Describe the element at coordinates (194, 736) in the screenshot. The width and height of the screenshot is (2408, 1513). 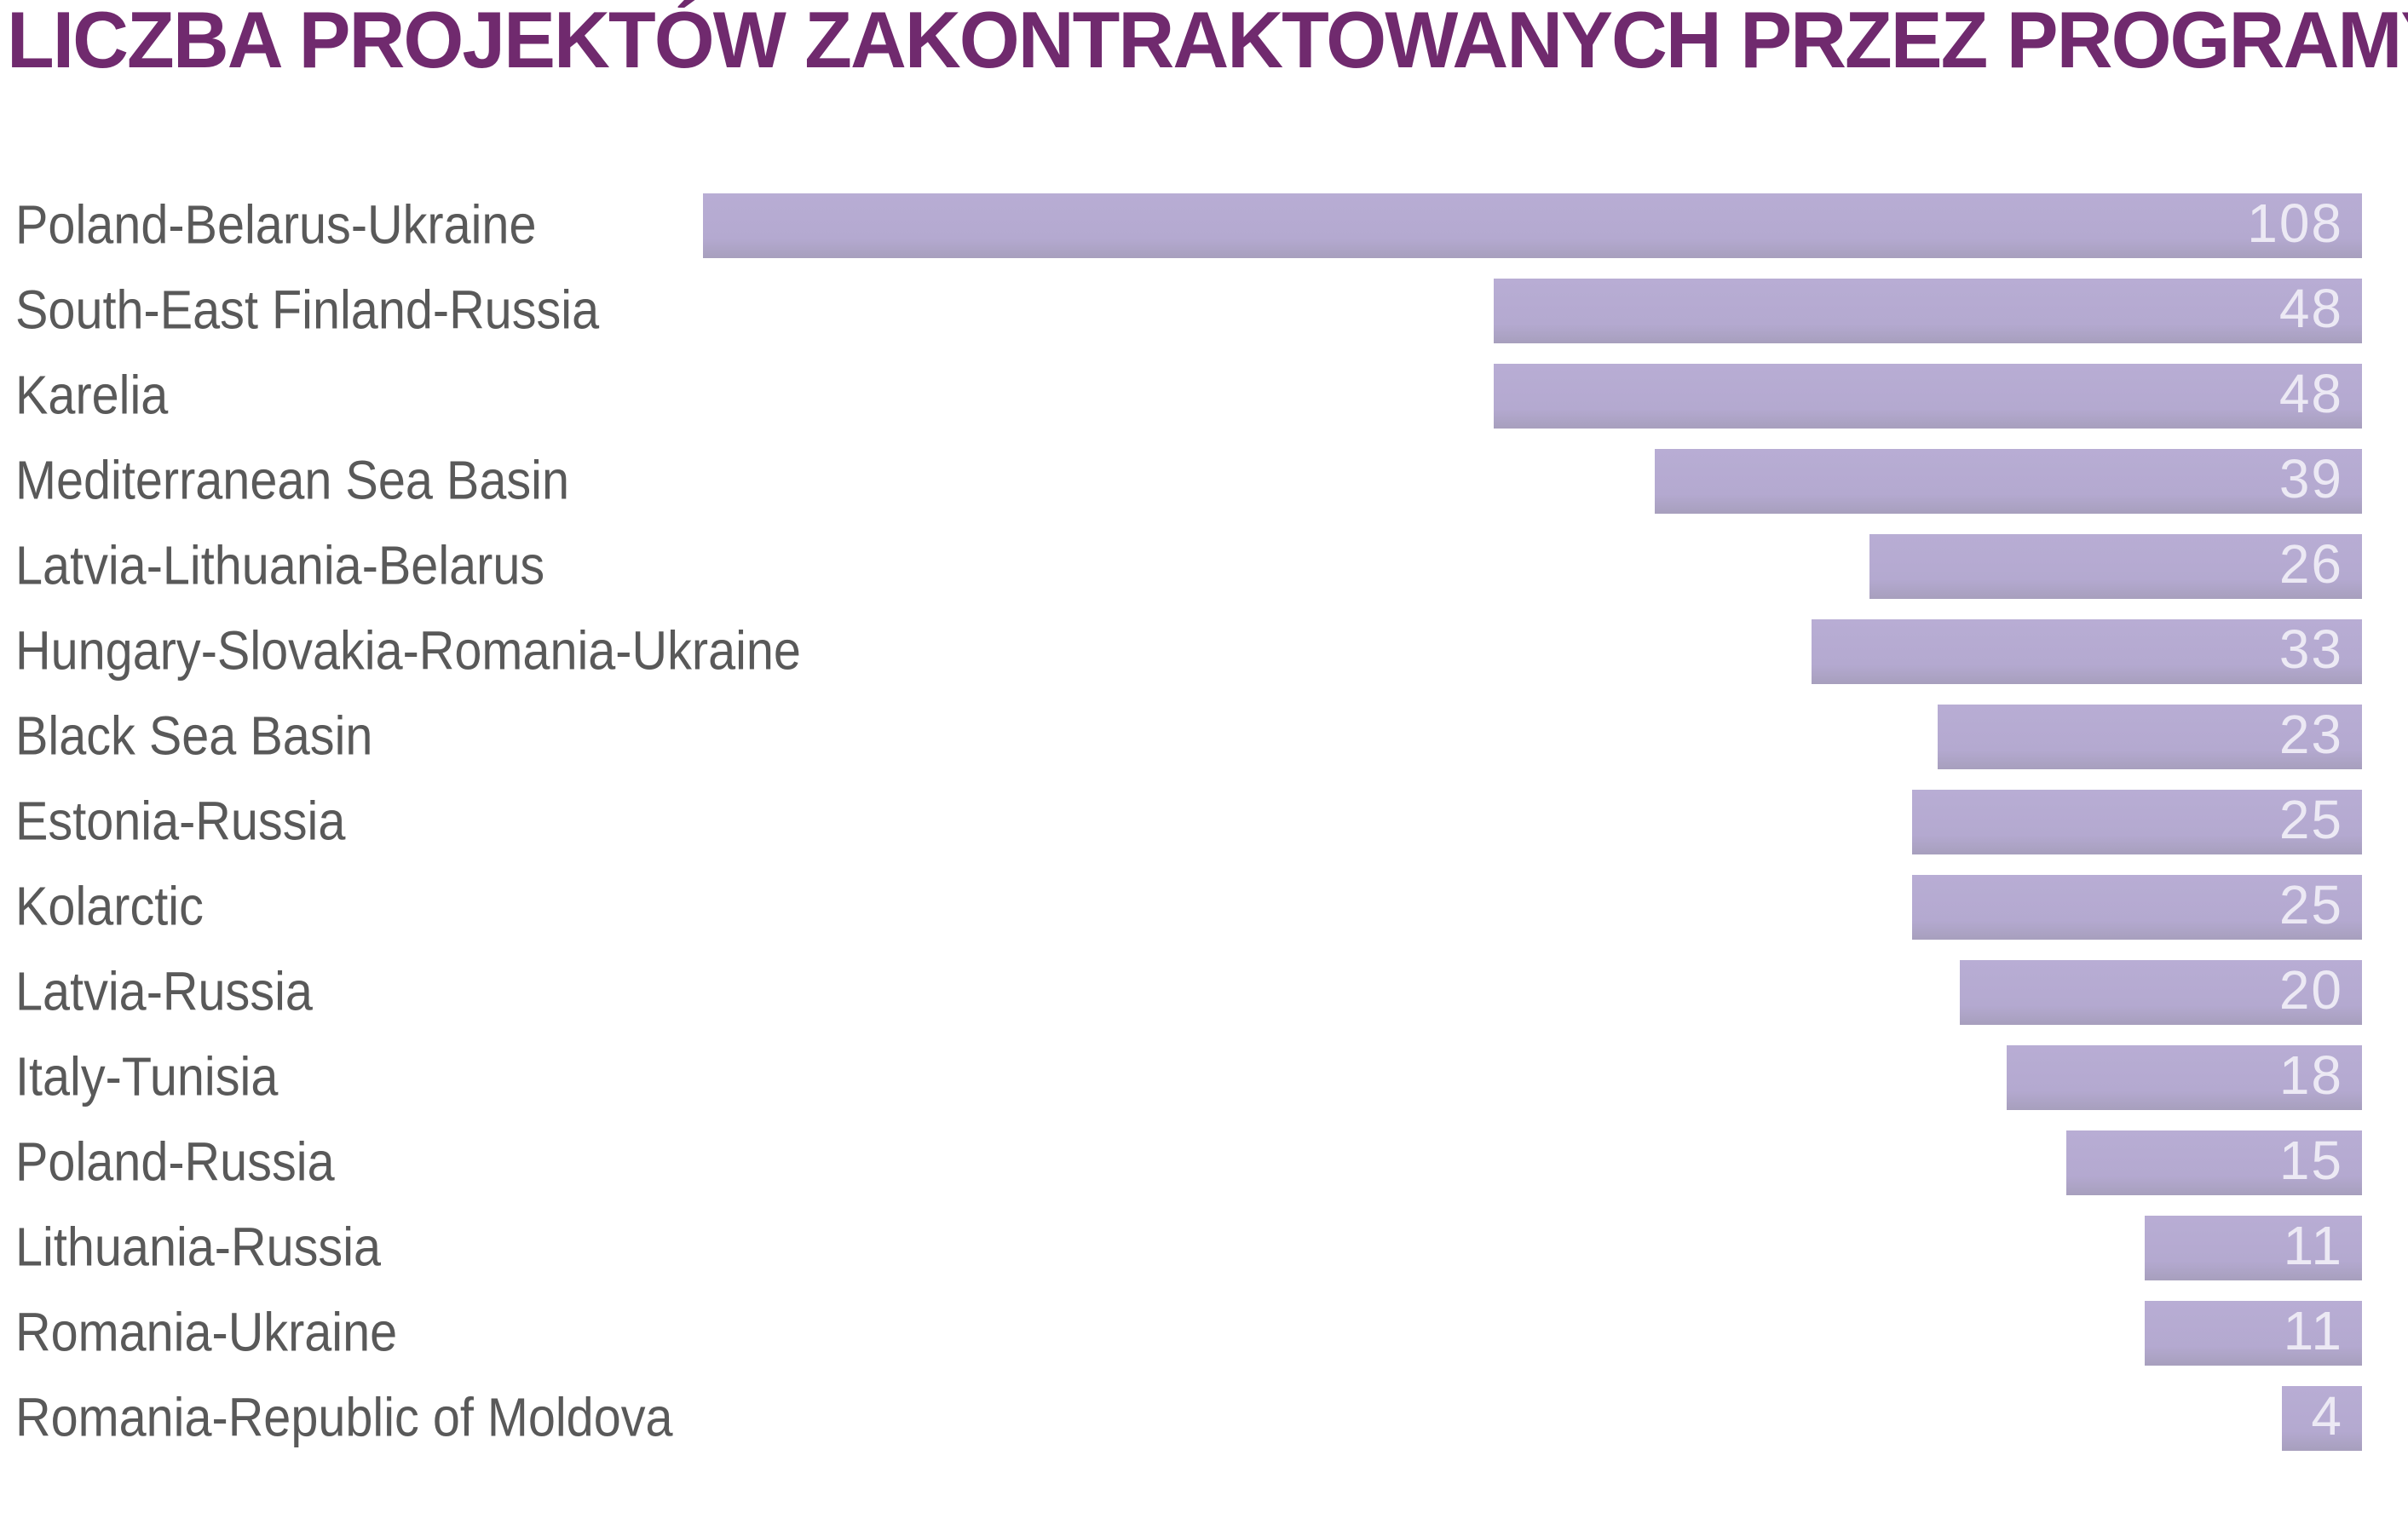
I see `category-label: Black Sea Basin` at that location.